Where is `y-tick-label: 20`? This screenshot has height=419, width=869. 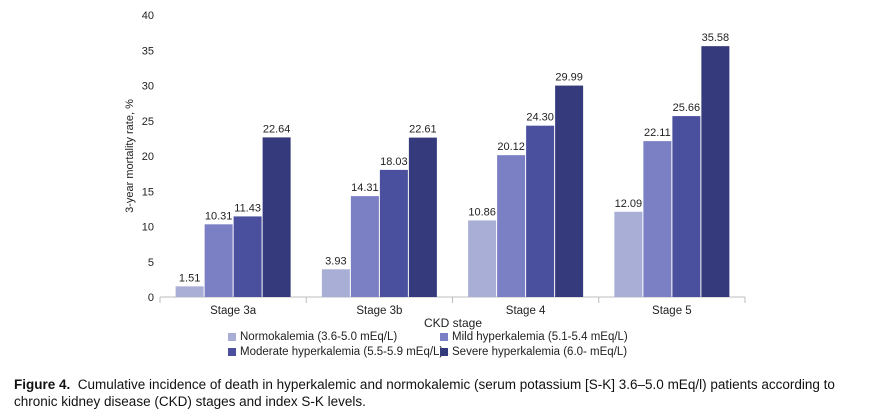
y-tick-label: 20 is located at coordinates (148, 157).